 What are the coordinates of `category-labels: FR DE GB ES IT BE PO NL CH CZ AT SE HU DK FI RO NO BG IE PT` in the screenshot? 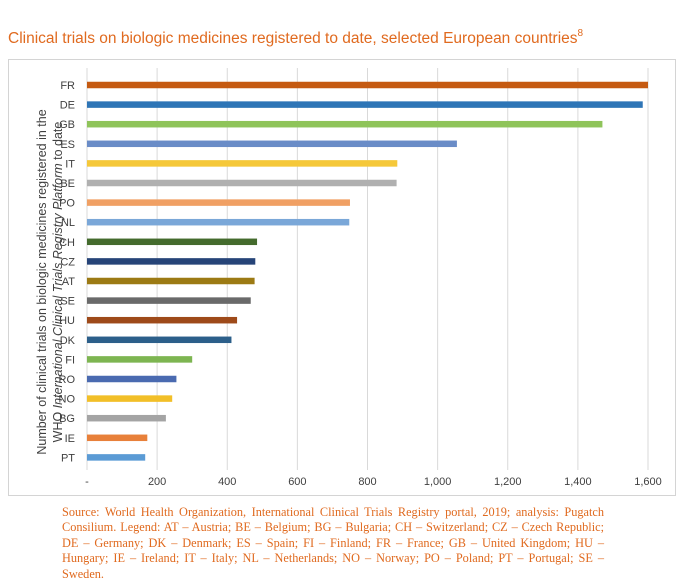 It's located at (67, 272).